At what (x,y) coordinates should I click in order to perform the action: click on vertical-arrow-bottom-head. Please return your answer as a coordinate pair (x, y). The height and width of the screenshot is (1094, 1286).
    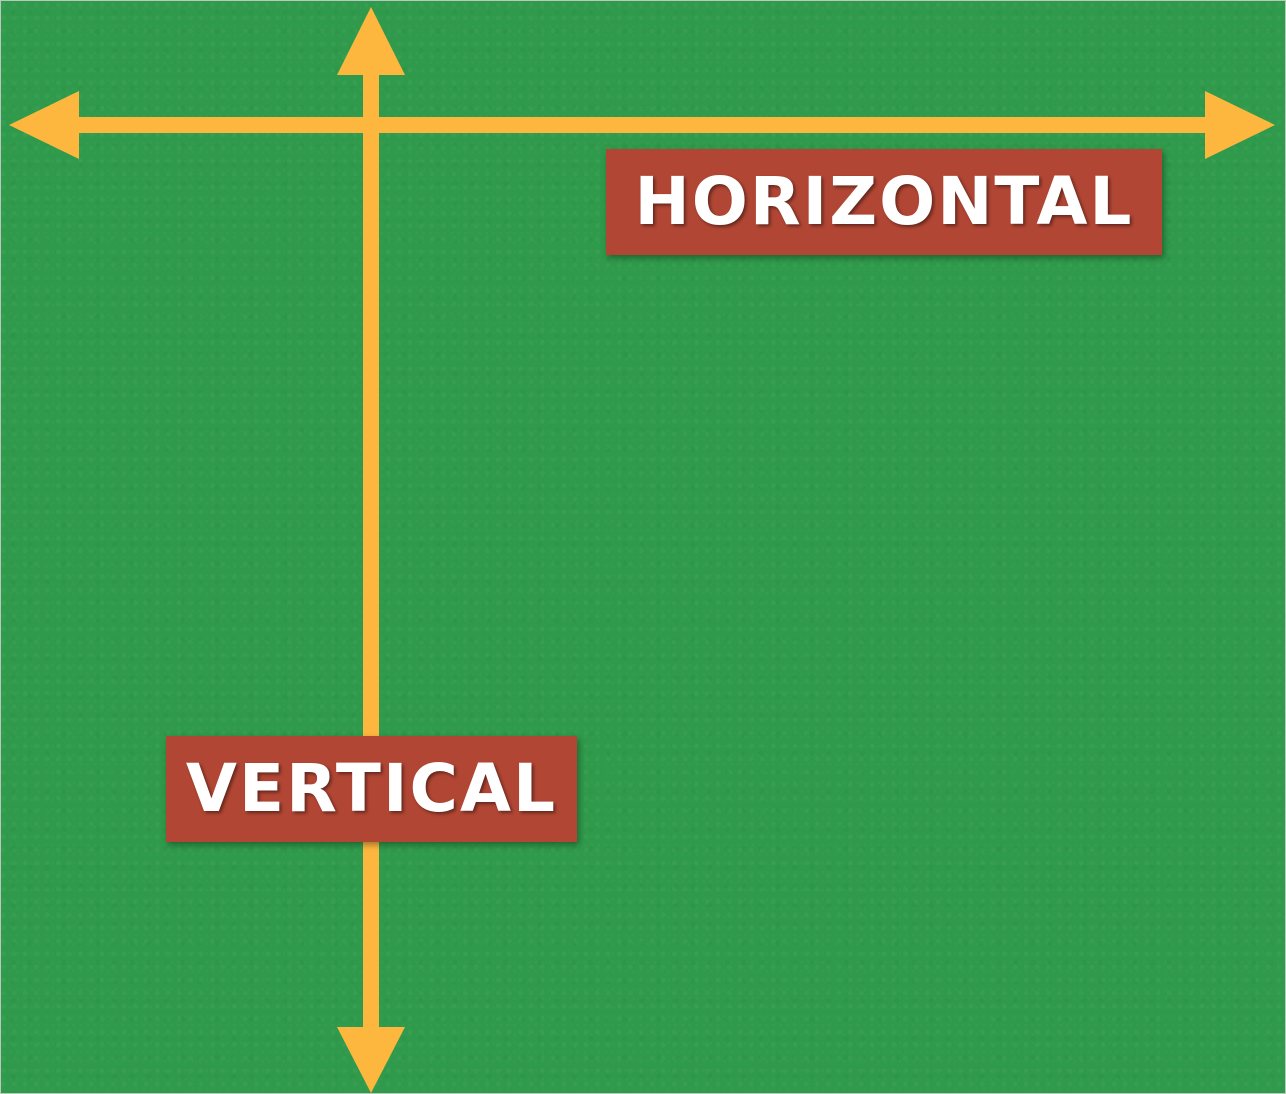
    Looking at the image, I should click on (371, 1060).